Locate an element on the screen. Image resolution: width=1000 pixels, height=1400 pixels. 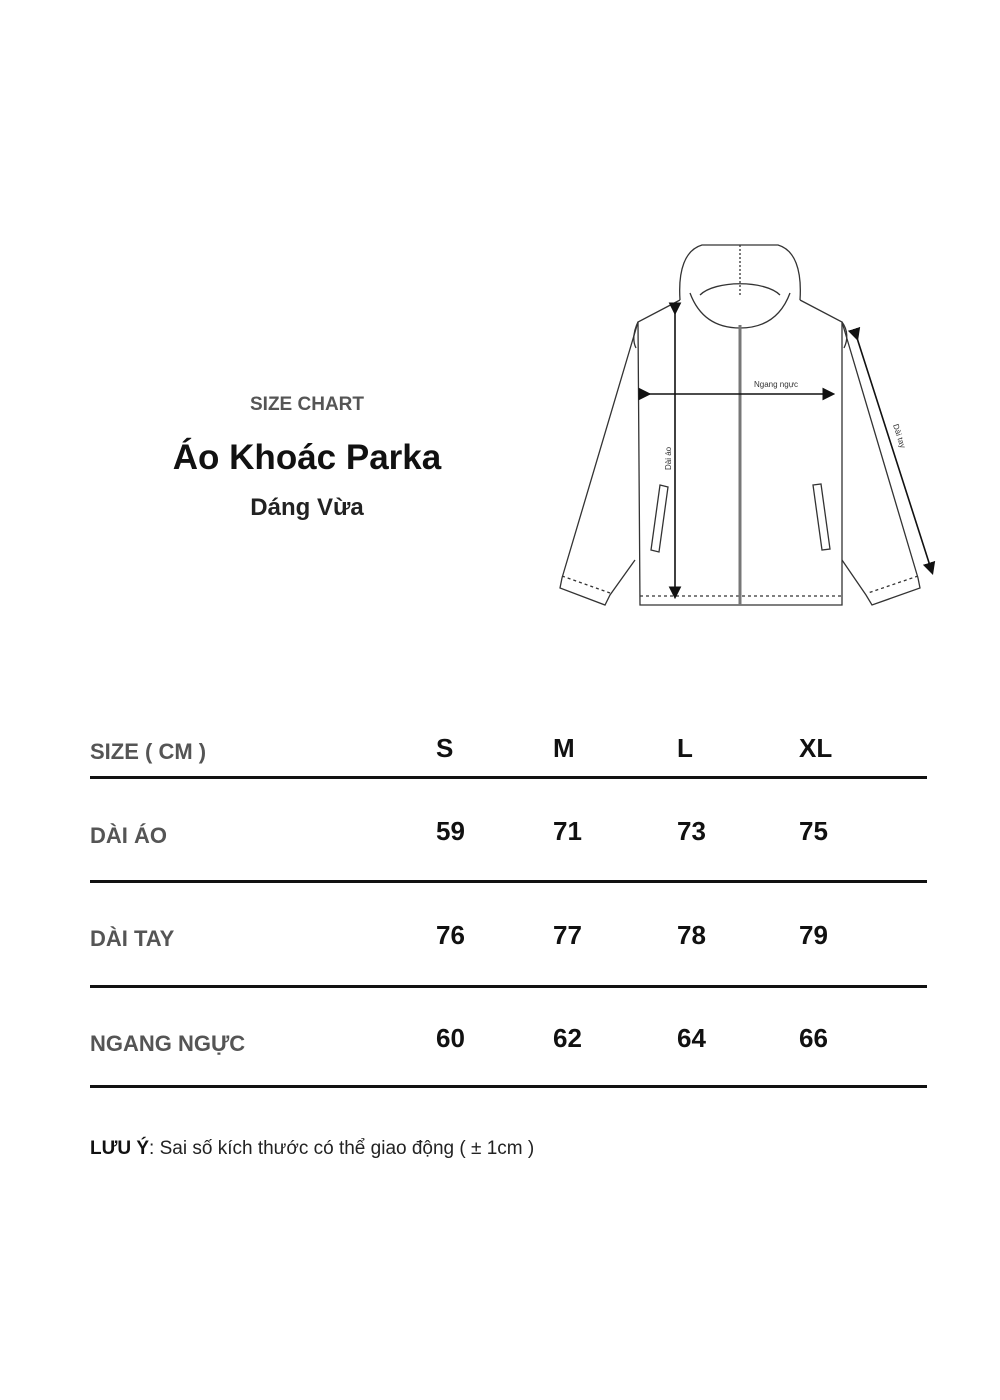
table-cell: 77 is located at coordinates (567, 935).